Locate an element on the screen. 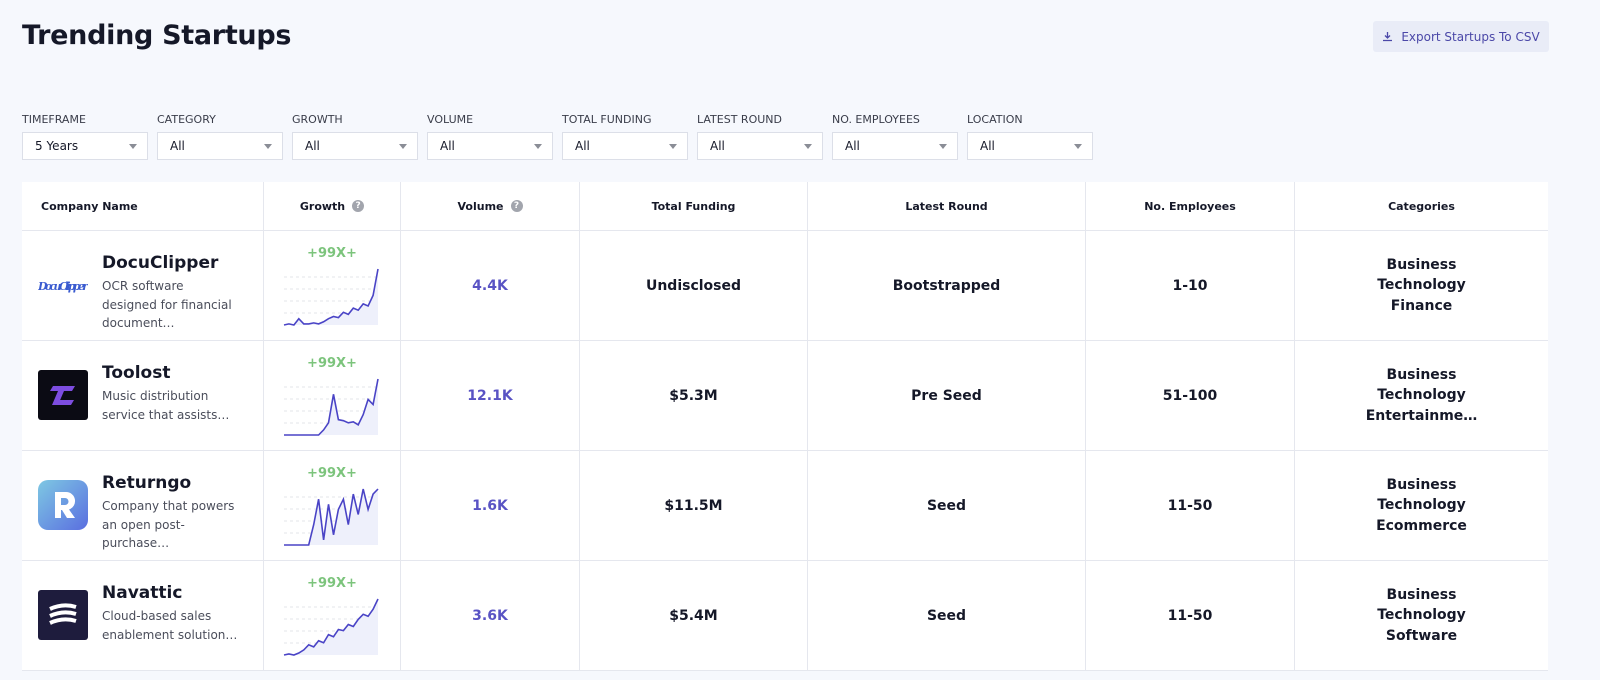 Image resolution: width=1600 pixels, height=680 pixels. categories-cell: Business Technology Software is located at coordinates (1421, 615).